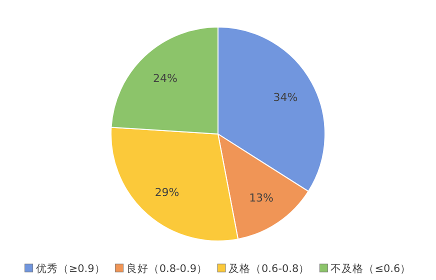 The image size is (436, 280). Describe the element at coordinates (261, 198) in the screenshot. I see `data-label: 13%` at that location.